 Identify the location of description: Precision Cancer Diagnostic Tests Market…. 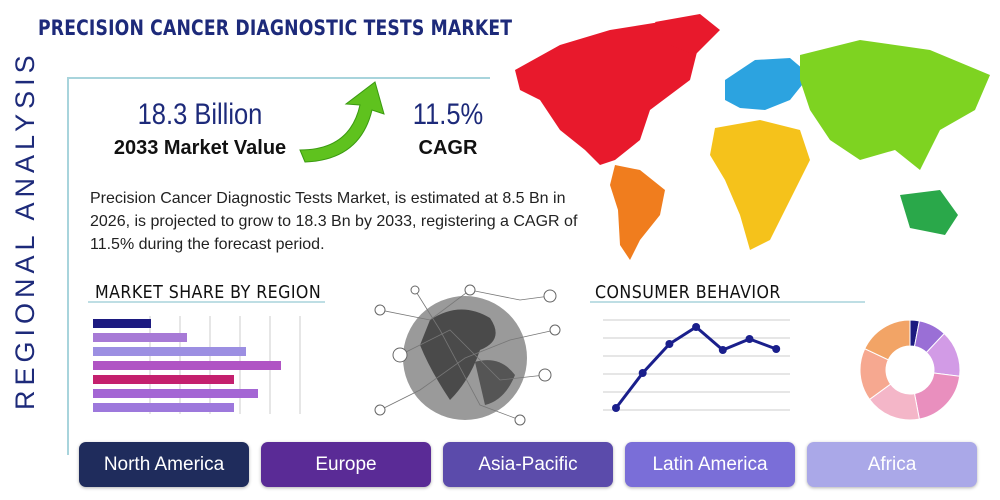
(334, 221).